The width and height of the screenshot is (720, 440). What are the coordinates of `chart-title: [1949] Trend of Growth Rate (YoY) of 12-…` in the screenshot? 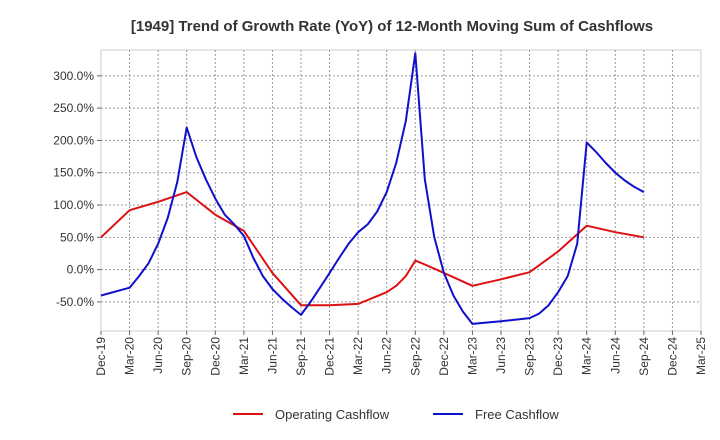 It's located at (392, 26).